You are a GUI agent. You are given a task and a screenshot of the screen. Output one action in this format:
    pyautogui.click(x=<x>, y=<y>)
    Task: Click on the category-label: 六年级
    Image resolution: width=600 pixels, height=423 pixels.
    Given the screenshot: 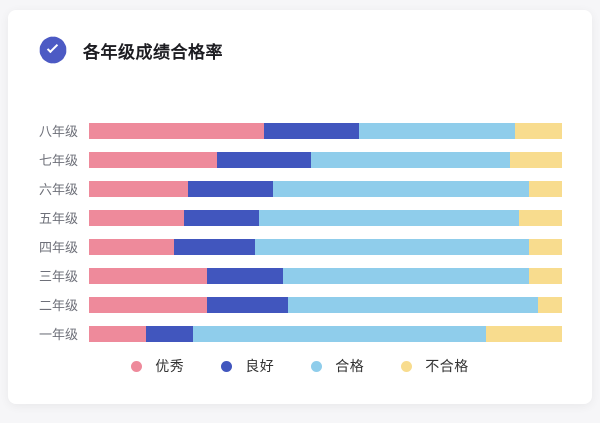 What is the action you would take?
    pyautogui.click(x=58, y=189)
    